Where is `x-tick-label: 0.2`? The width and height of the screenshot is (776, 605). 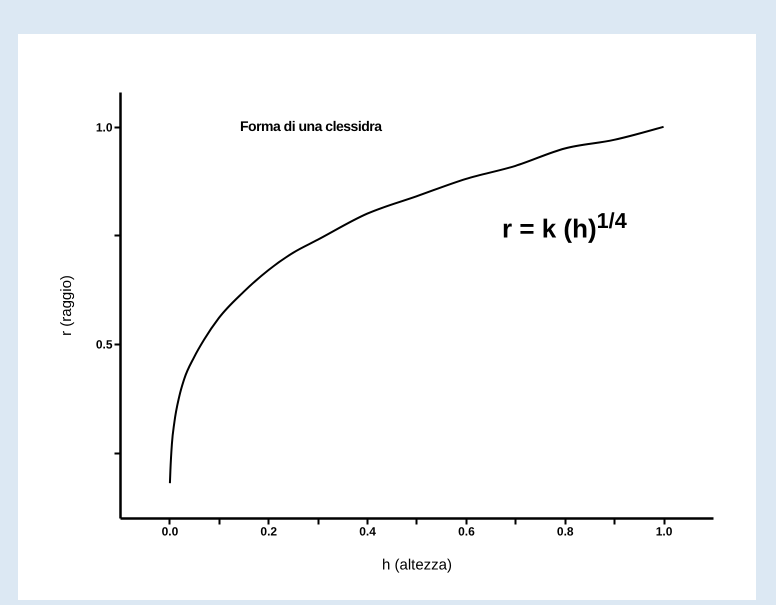
x-tick-label: 0.2 is located at coordinates (269, 531).